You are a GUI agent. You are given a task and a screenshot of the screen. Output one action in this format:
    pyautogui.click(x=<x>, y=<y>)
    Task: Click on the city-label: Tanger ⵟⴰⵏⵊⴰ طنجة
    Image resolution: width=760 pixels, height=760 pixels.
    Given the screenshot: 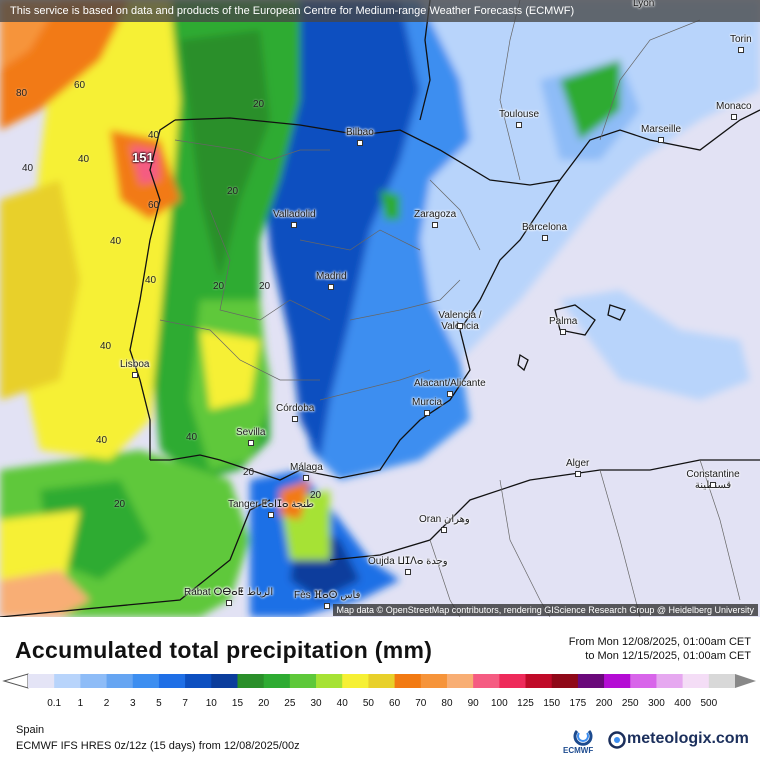 What is the action you would take?
    pyautogui.click(x=271, y=508)
    